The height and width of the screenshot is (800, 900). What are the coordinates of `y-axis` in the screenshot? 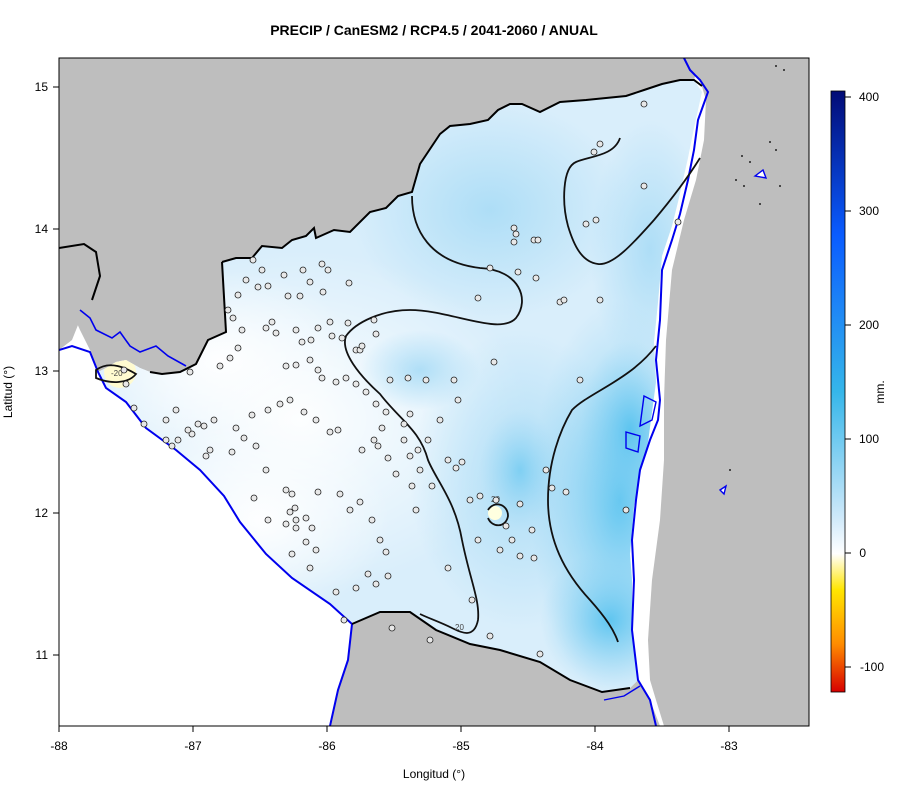 It's located at (56, 371).